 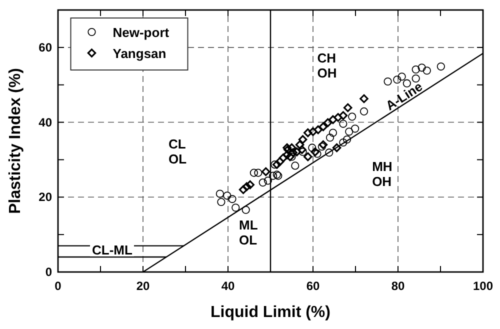 What do you see at coordinates (143, 286) in the screenshot?
I see `x-tick-label: 20` at bounding box center [143, 286].